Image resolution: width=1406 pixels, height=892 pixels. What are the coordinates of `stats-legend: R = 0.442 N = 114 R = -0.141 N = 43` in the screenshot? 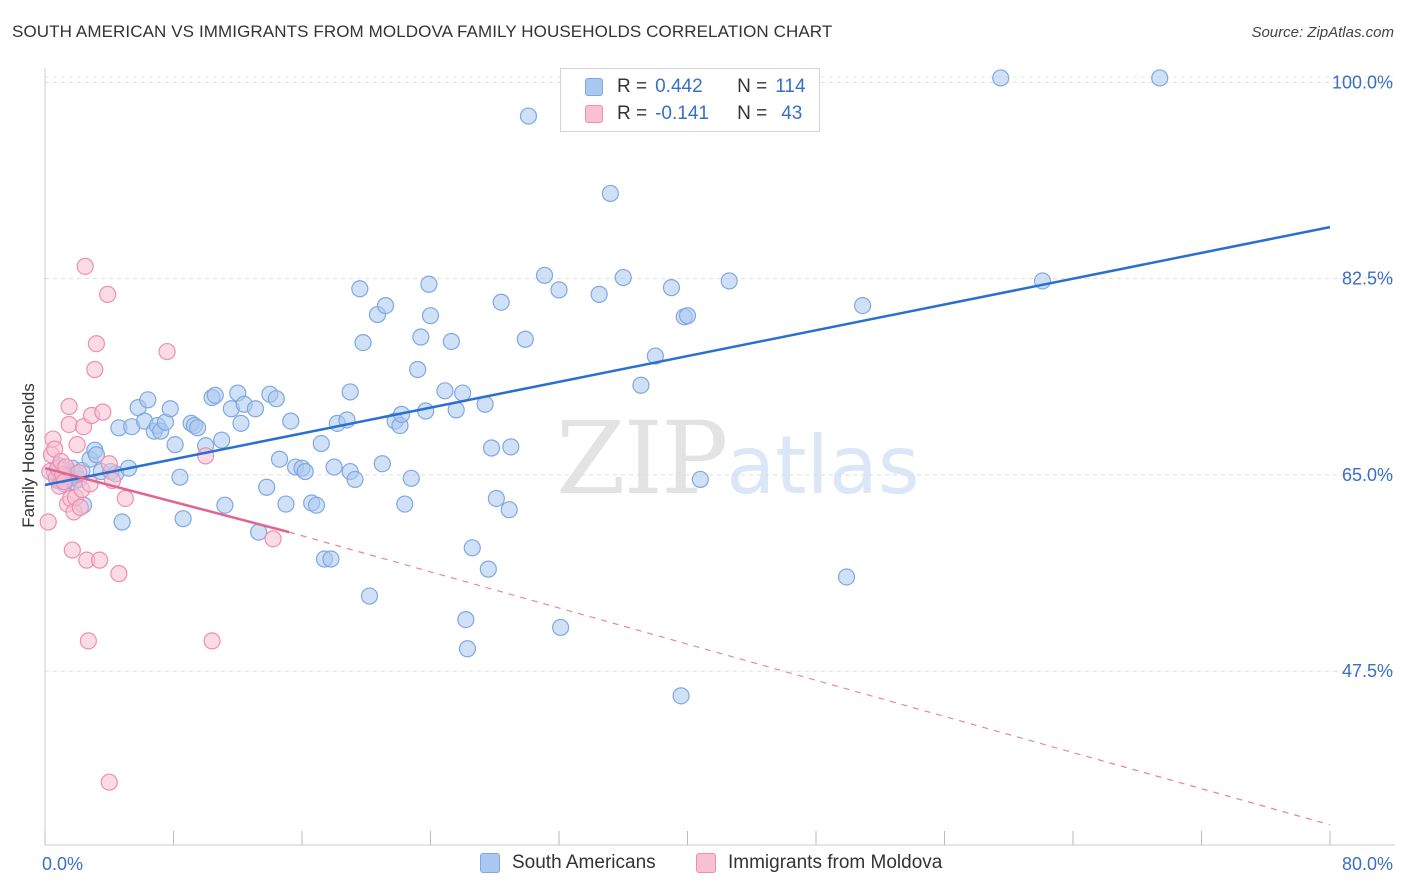 It's located at (690, 100).